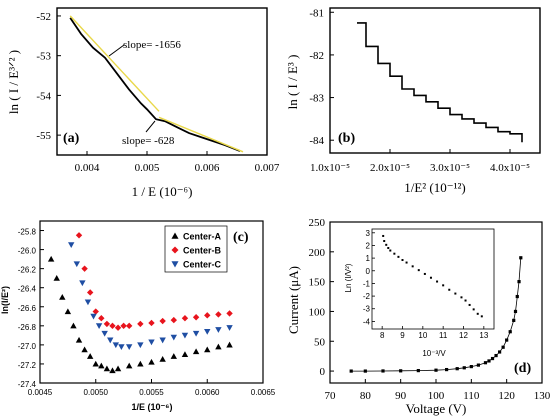 This screenshot has height=417, width=550. Describe the element at coordinates (510, 168) in the screenshot. I see `panel-b-x-tick-label: 4.0x10⁻⁵` at that location.